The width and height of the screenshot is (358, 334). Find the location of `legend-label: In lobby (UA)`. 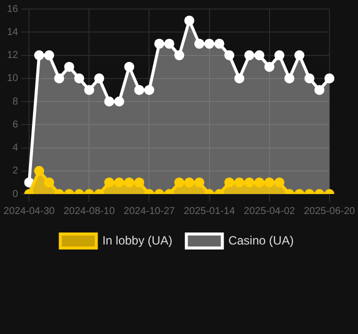

legend-label: In lobby (UA) is located at coordinates (137, 240).